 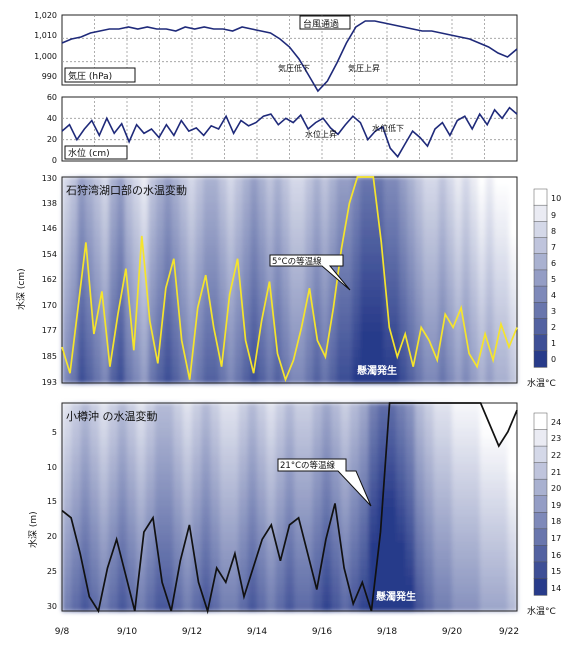 What do you see at coordinates (33, 529) in the screenshot?
I see `otaru-ylabel: 水深 (m)` at bounding box center [33, 529].